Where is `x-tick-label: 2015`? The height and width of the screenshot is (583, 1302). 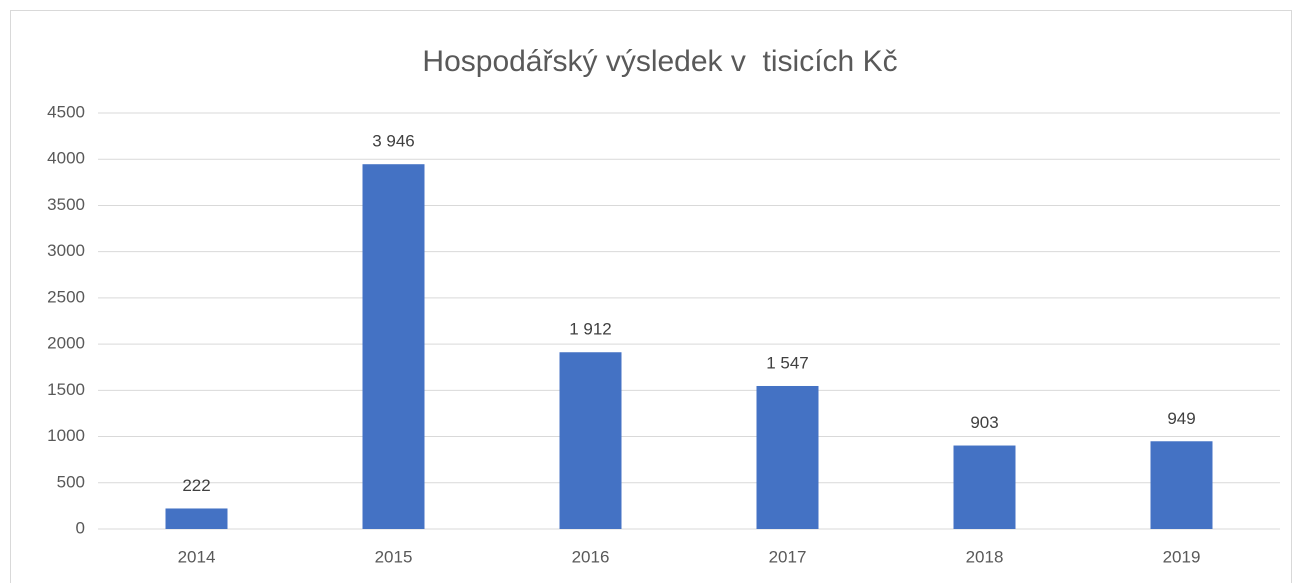 x-tick-label: 2015 is located at coordinates (394, 556).